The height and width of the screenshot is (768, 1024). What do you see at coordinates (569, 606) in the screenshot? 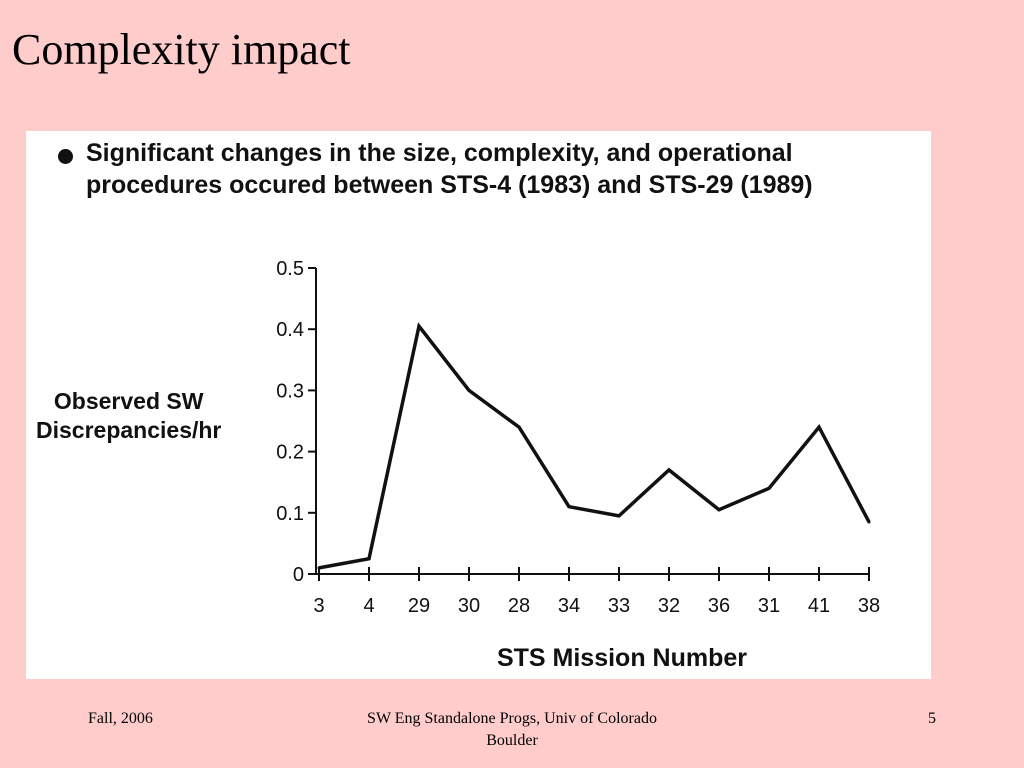
I see `x-tick-label: 34` at bounding box center [569, 606].